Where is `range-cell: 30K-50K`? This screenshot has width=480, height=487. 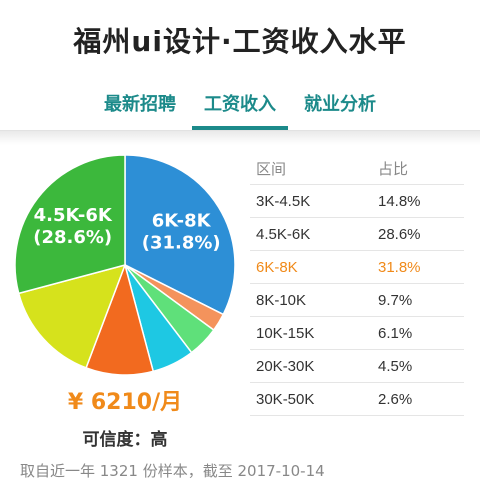 range-cell: 30K-50K is located at coordinates (311, 399).